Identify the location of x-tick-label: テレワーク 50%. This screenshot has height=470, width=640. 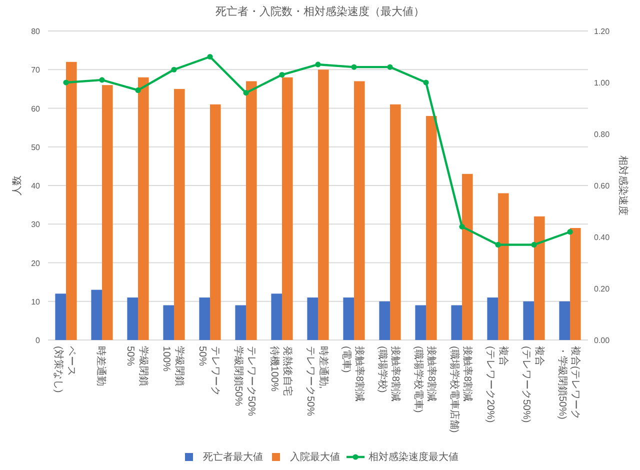
(208, 371).